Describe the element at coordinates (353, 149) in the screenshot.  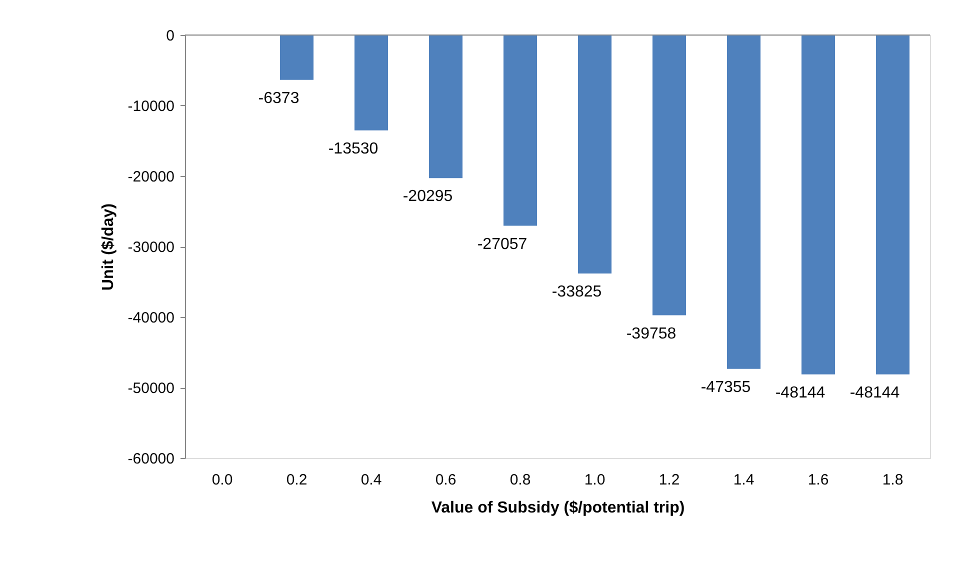
I see `data-label: -13530` at that location.